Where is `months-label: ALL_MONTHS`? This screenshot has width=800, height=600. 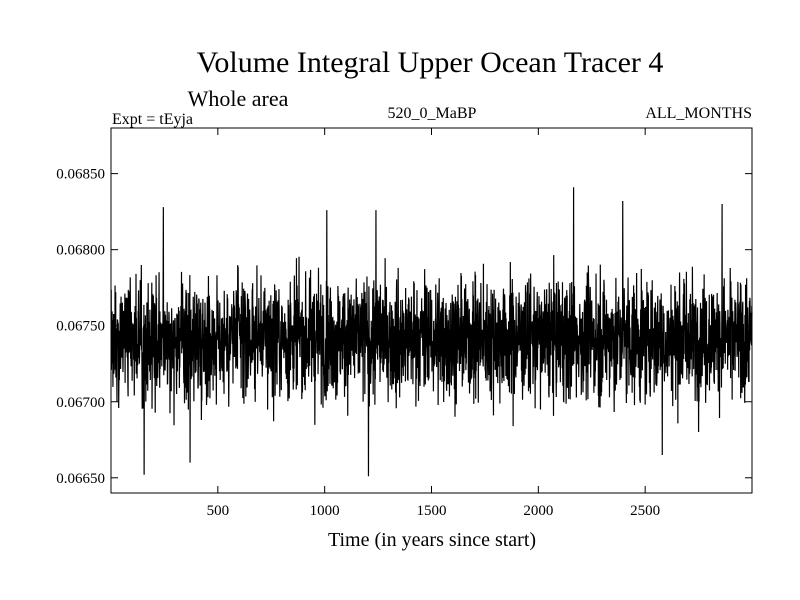
months-label: ALL_MONTHS is located at coordinates (698, 113).